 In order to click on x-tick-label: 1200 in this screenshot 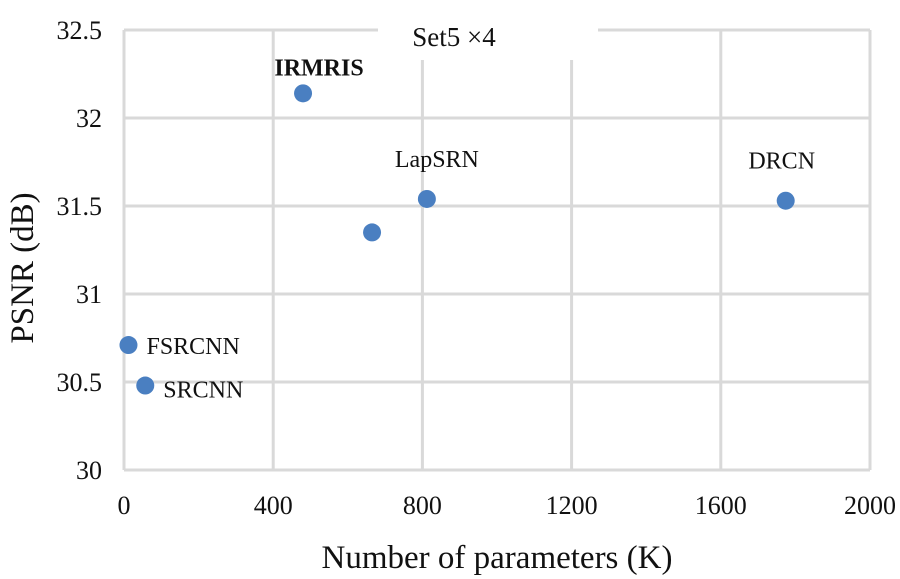, I will do `click(572, 505)`.